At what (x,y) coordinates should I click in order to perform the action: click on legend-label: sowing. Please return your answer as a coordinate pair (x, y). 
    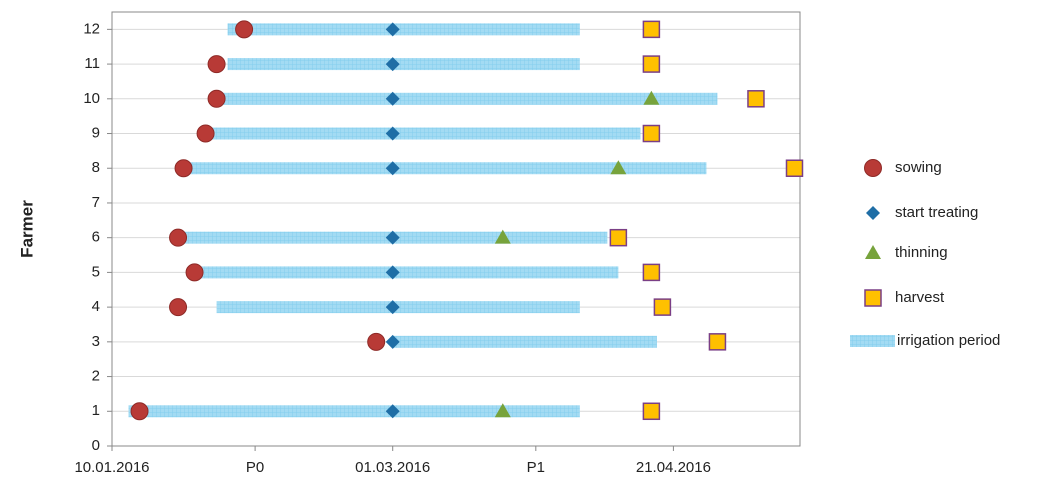
    Looking at the image, I should click on (918, 167).